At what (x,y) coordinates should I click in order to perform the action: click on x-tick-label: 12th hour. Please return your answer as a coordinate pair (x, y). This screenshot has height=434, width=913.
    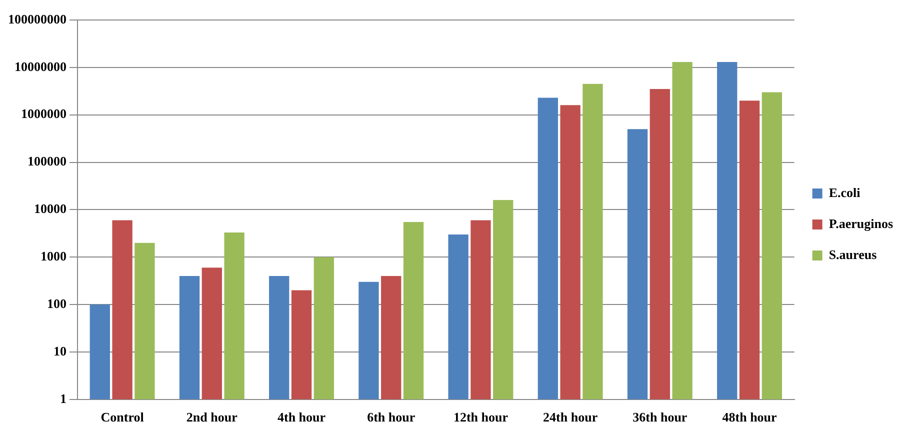
    Looking at the image, I should click on (480, 417).